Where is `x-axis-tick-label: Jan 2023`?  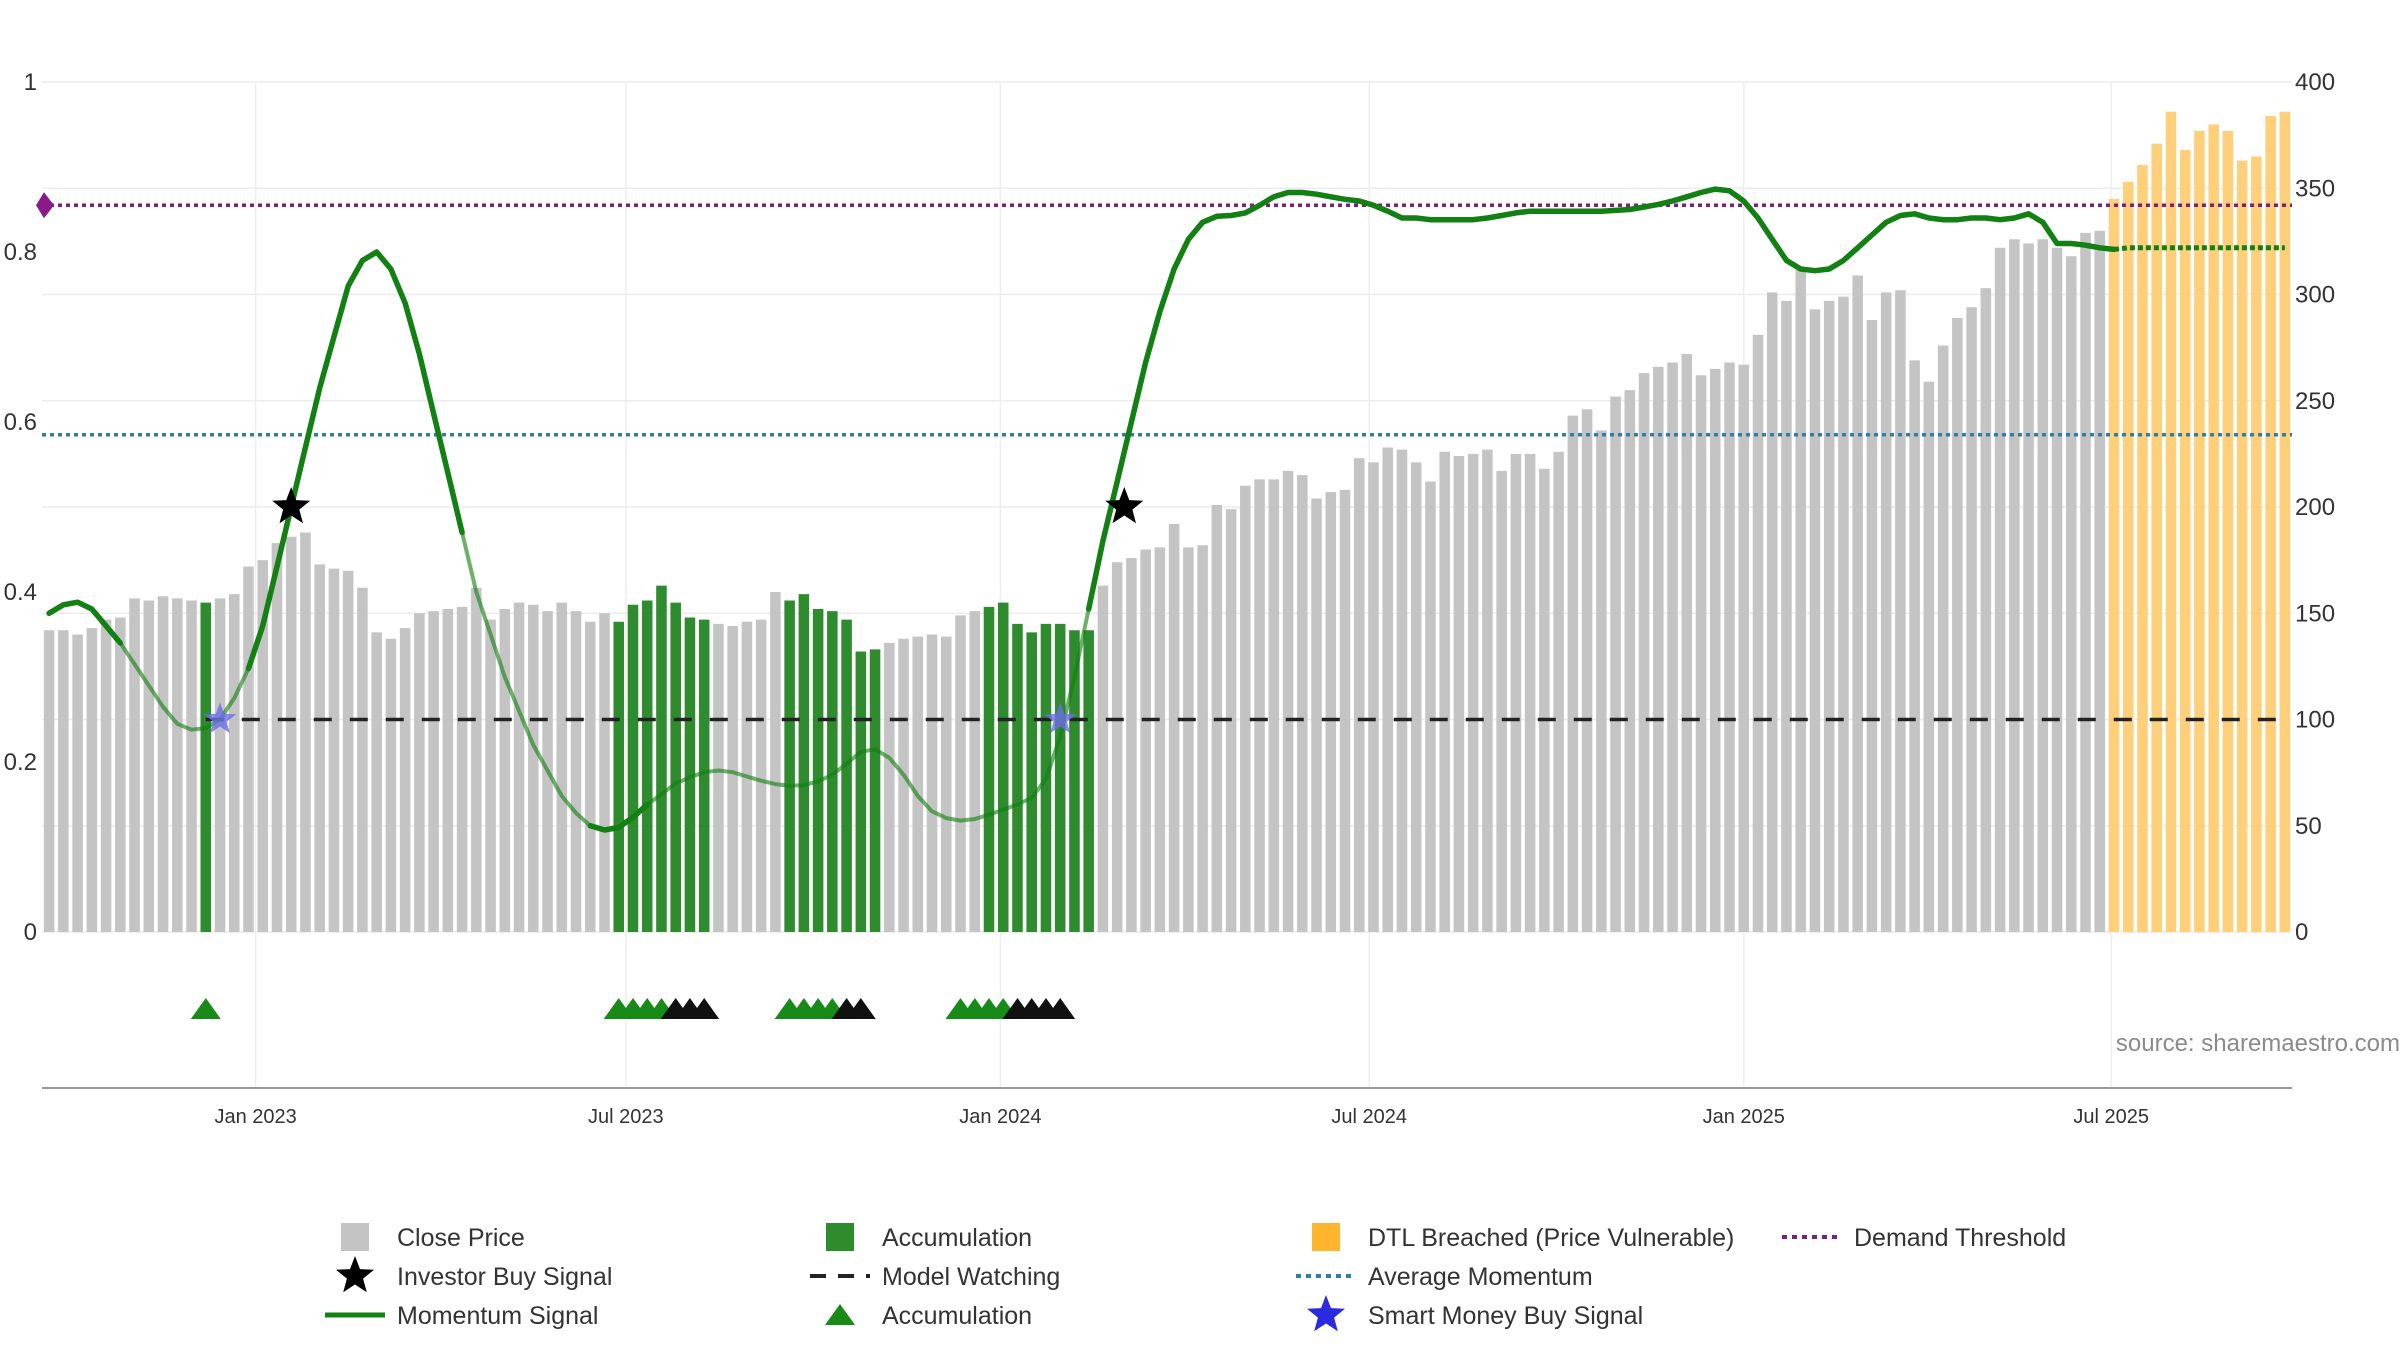
x-axis-tick-label: Jan 2023 is located at coordinates (255, 1117).